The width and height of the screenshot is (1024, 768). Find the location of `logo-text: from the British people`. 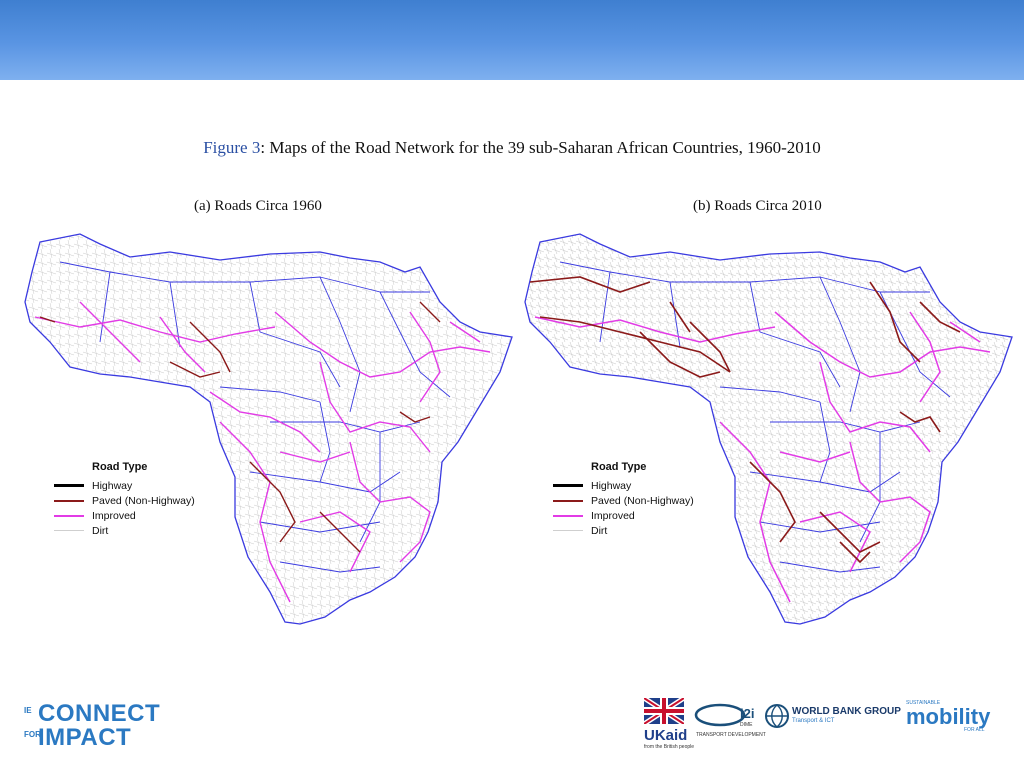

logo-text: from the British people is located at coordinates (669, 747).